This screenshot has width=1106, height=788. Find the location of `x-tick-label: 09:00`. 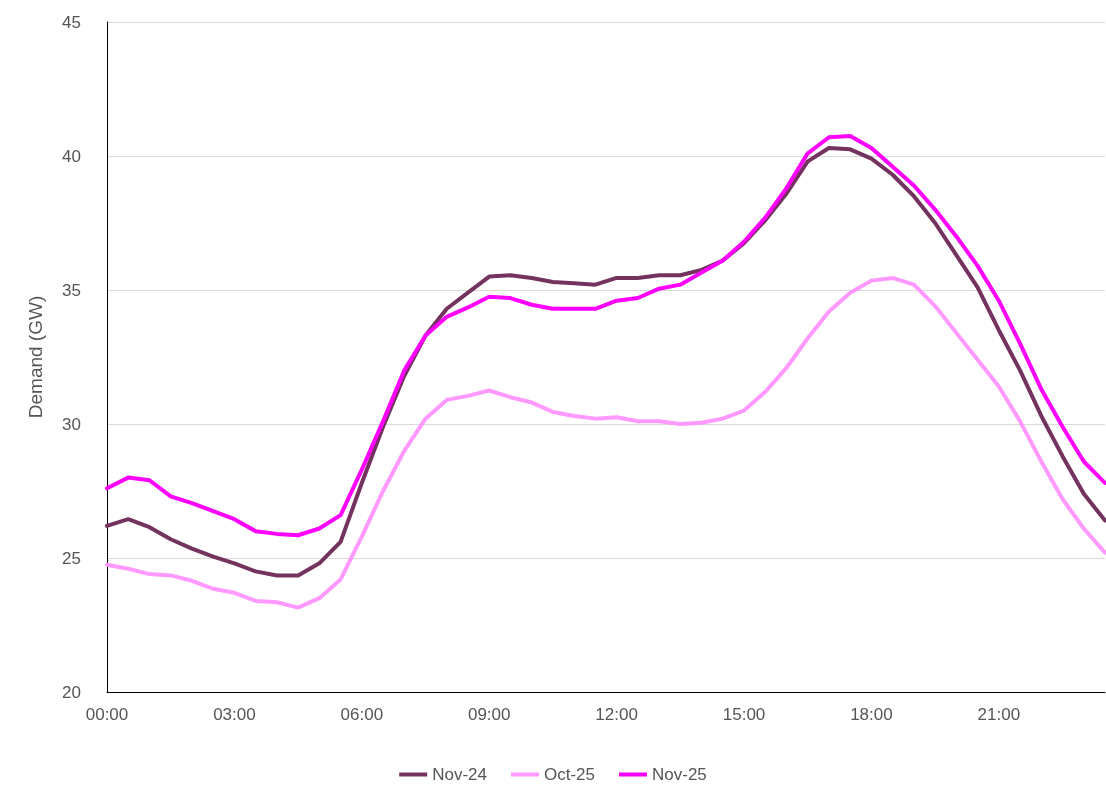

x-tick-label: 09:00 is located at coordinates (489, 714).